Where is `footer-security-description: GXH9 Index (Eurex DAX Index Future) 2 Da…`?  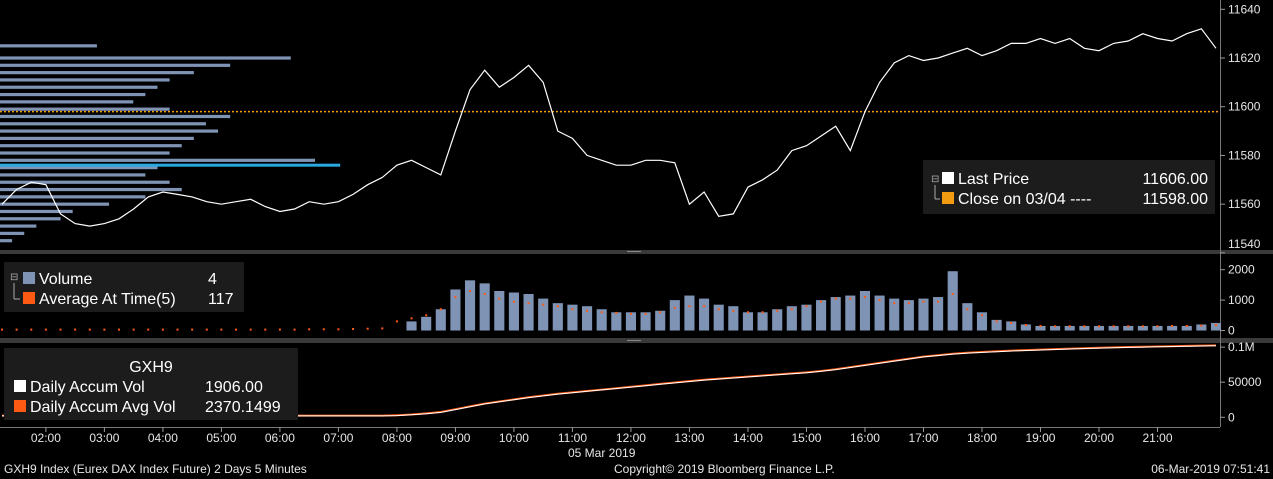 footer-security-description: GXH9 Index (Eurex DAX Index Future) 2 Da… is located at coordinates (155, 469).